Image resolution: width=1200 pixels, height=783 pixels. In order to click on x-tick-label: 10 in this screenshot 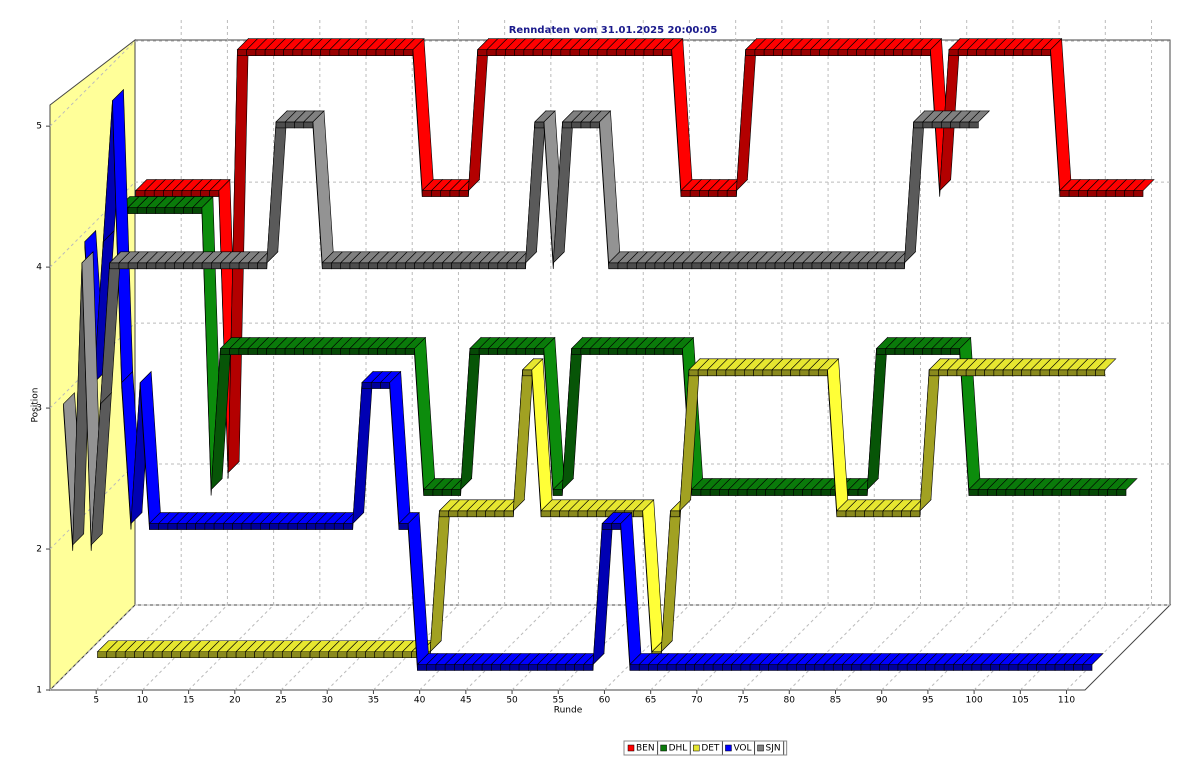, I will do `click(143, 701)`.